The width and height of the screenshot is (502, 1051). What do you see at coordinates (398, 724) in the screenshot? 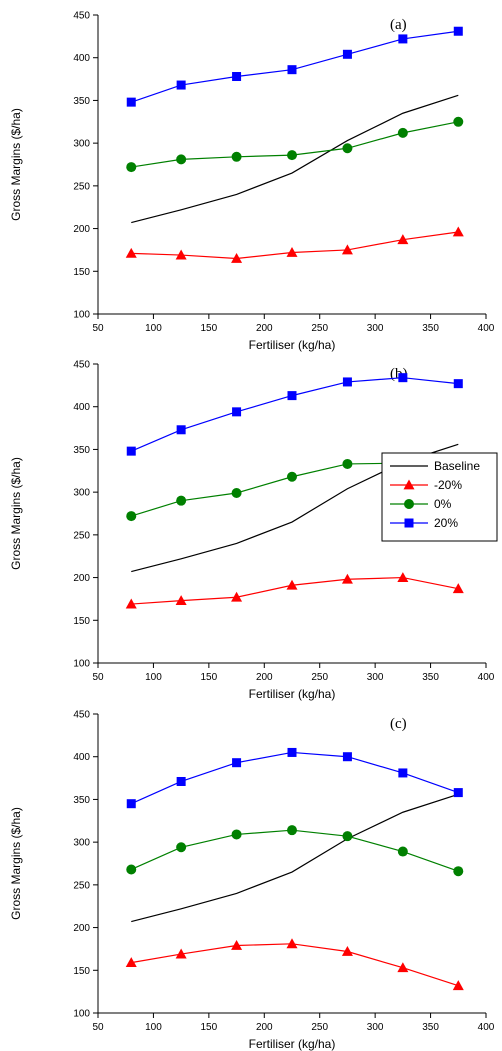
I see `panel-label: (c)` at bounding box center [398, 724].